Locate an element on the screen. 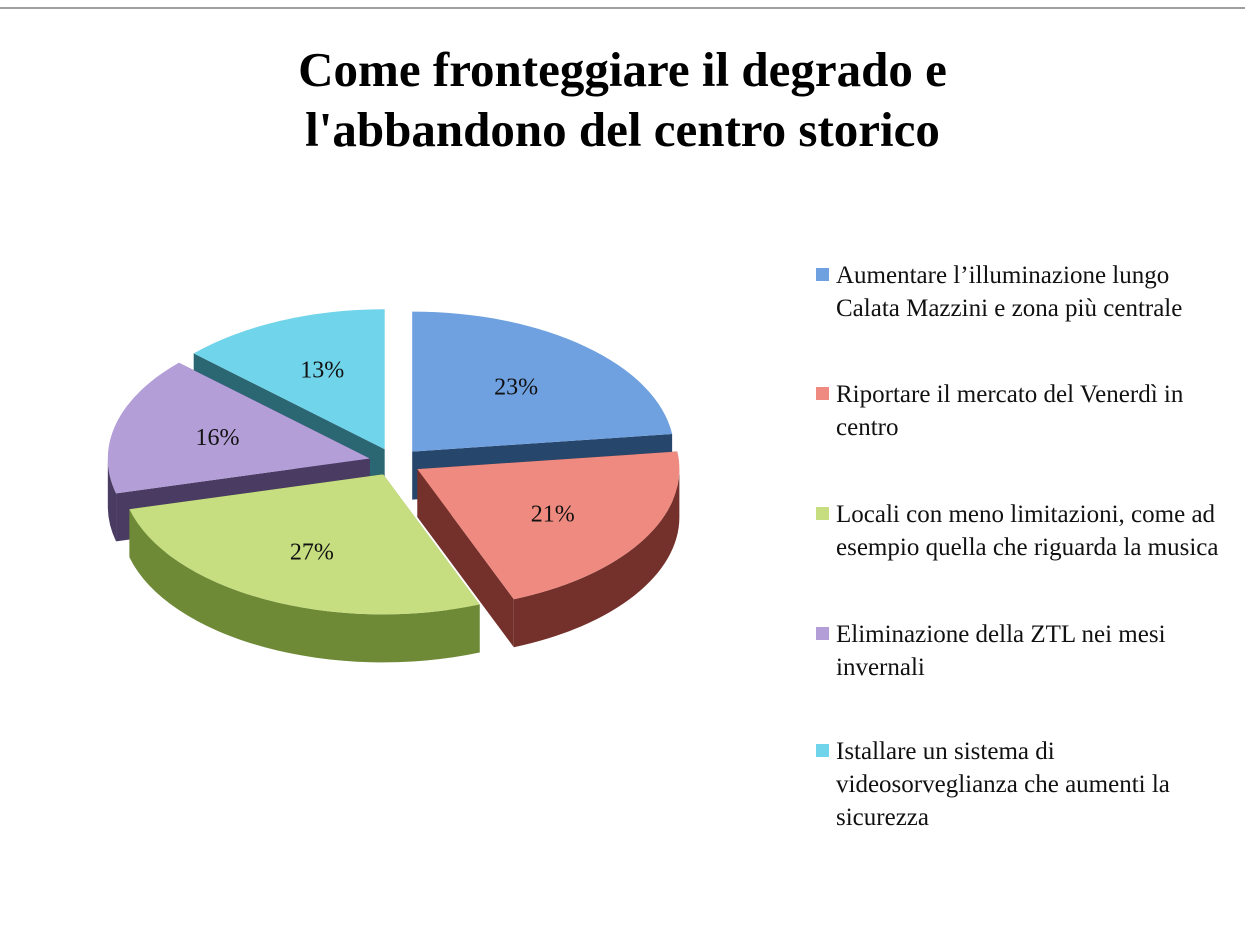 Image resolution: width=1245 pixels, height=927 pixels. slice-value-label: 13% is located at coordinates (322, 371).